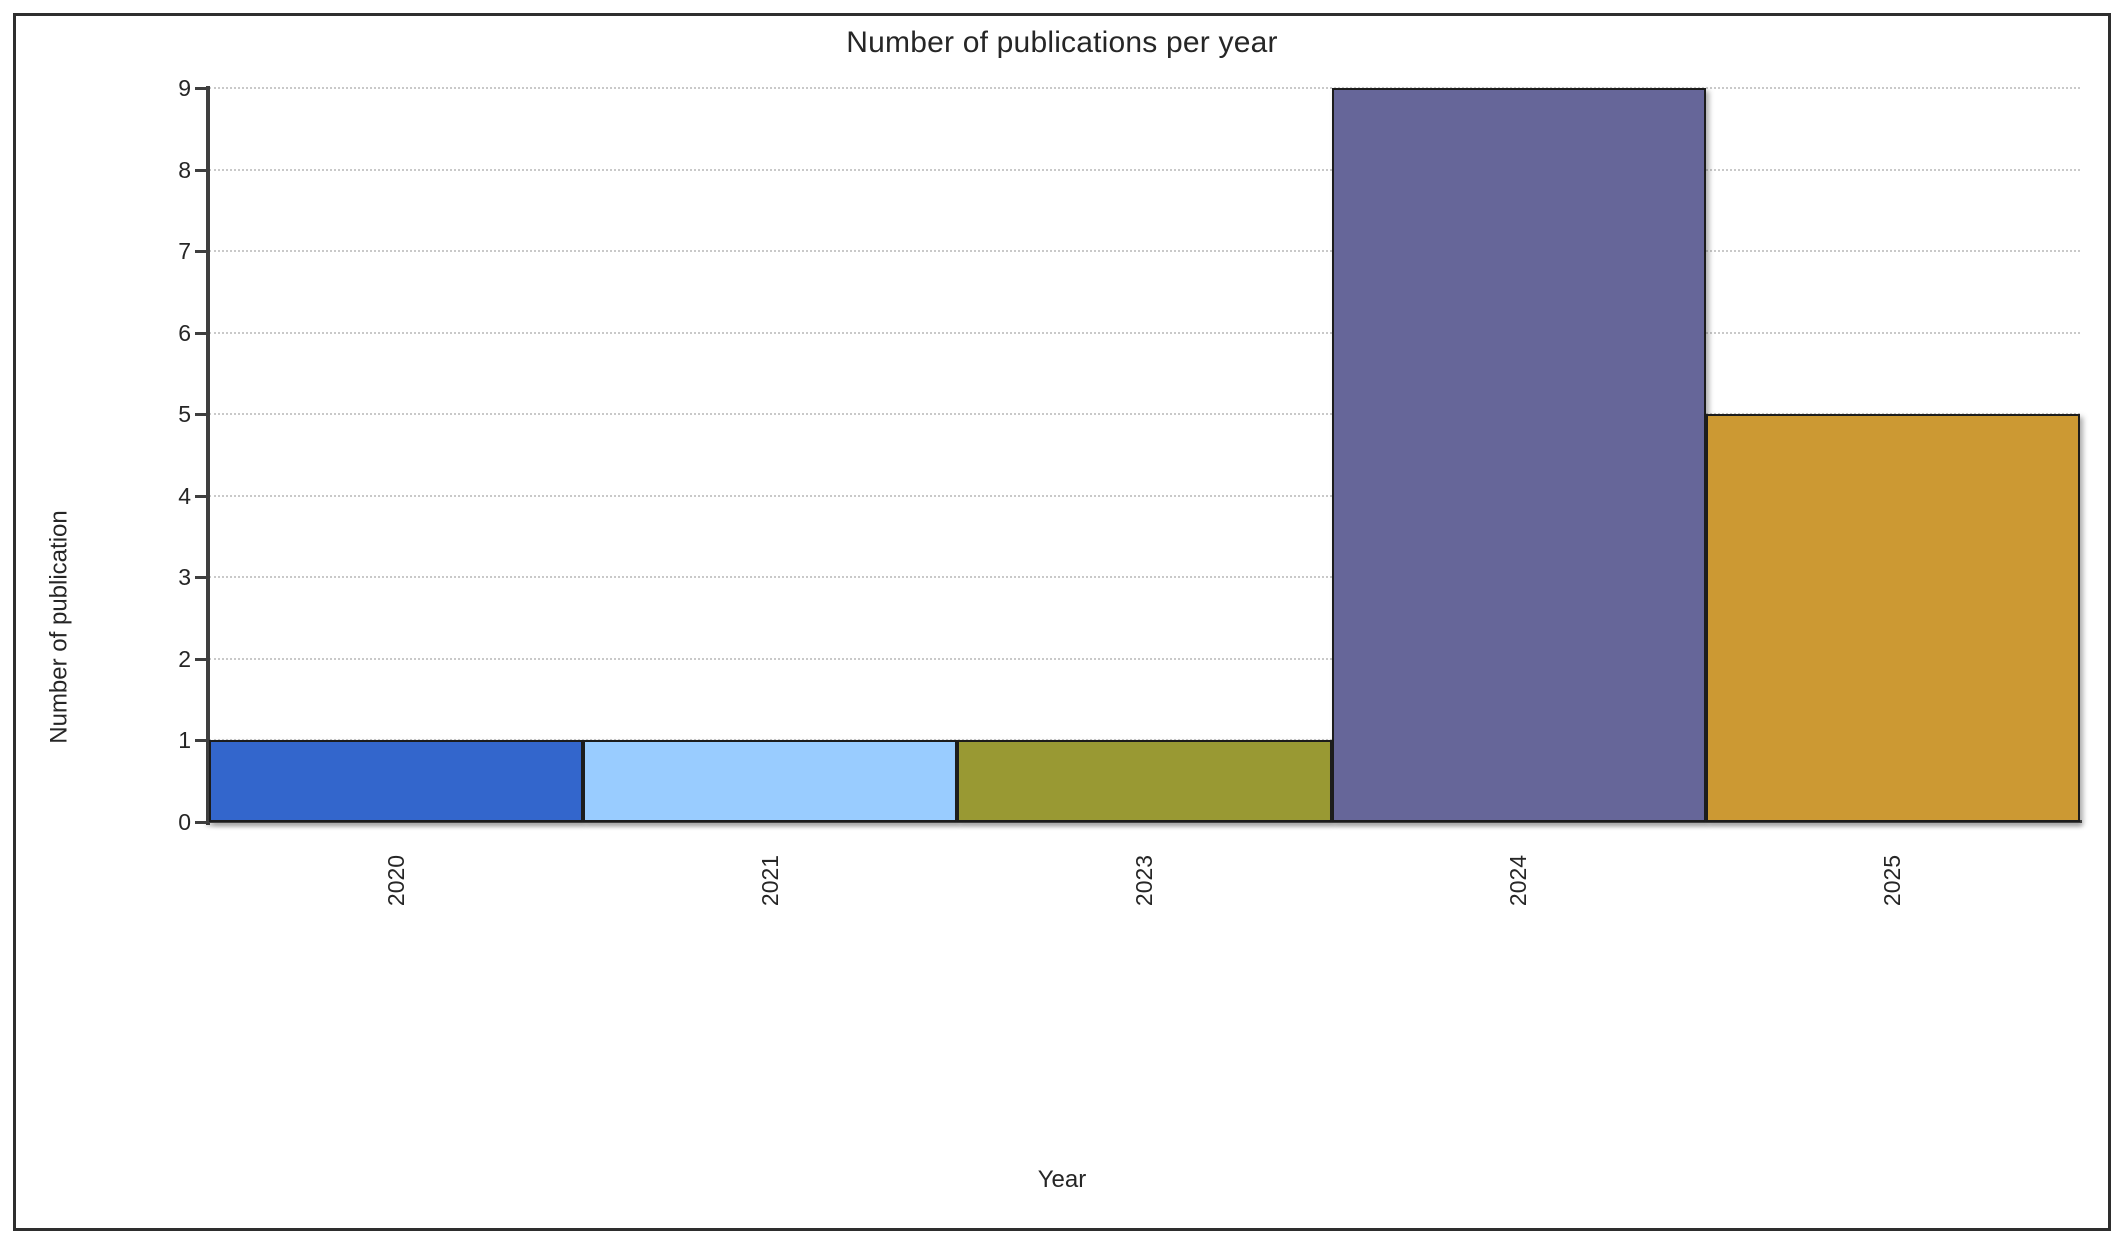 This screenshot has height=1244, width=2124. I want to click on y-tick-label-7: 7, so click(184, 251).